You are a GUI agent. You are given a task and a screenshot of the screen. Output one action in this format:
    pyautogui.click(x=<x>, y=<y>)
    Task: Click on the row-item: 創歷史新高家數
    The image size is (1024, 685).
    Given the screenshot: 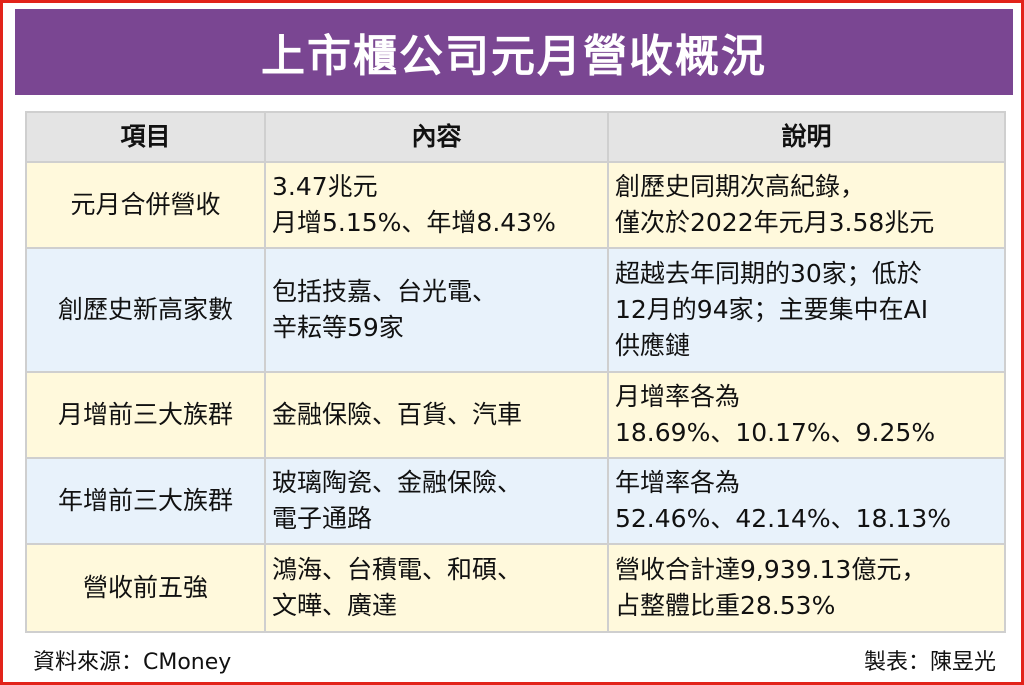 What is the action you would take?
    pyautogui.click(x=145, y=310)
    